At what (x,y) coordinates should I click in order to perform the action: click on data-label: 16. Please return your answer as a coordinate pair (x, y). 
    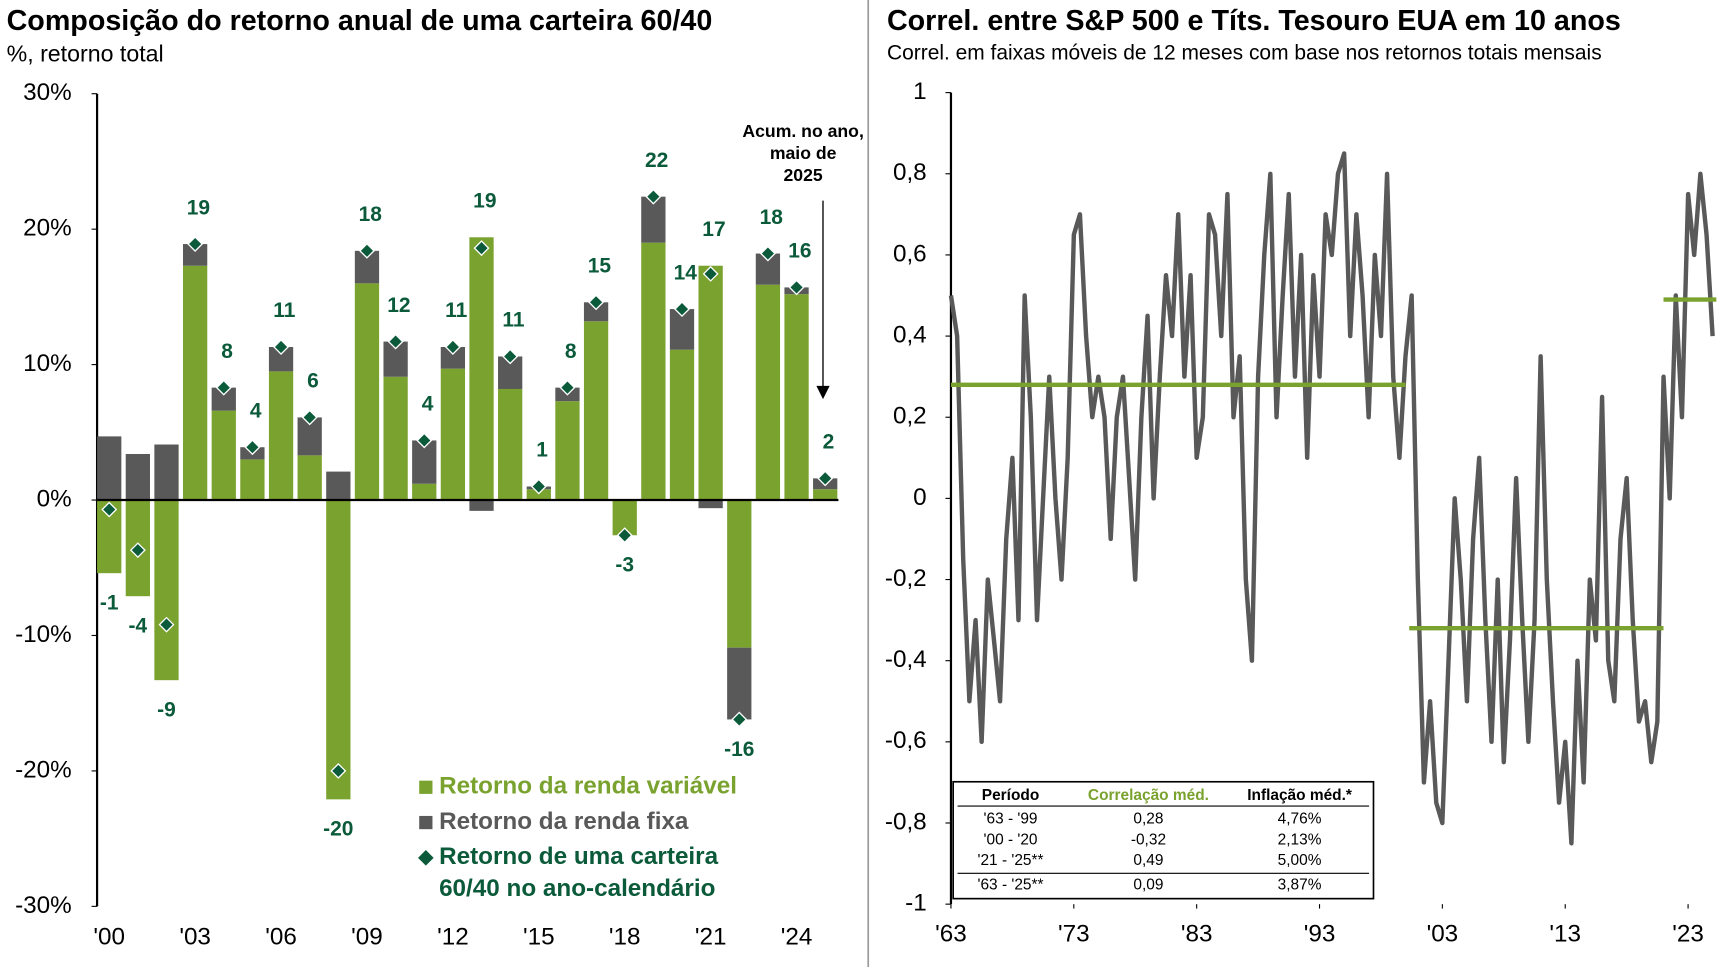
    Looking at the image, I should click on (799, 251).